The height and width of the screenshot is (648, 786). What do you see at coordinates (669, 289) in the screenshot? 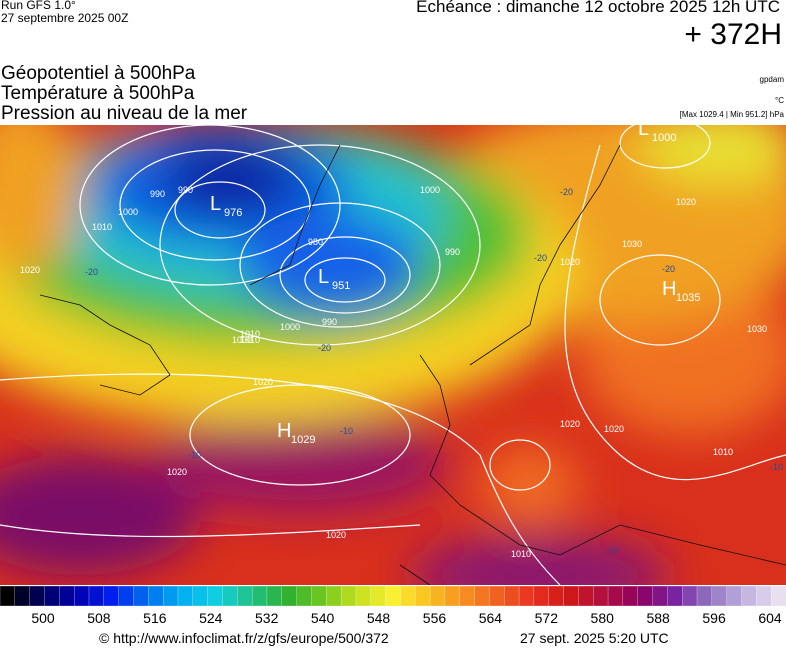
I see `center-letter: H` at bounding box center [669, 289].